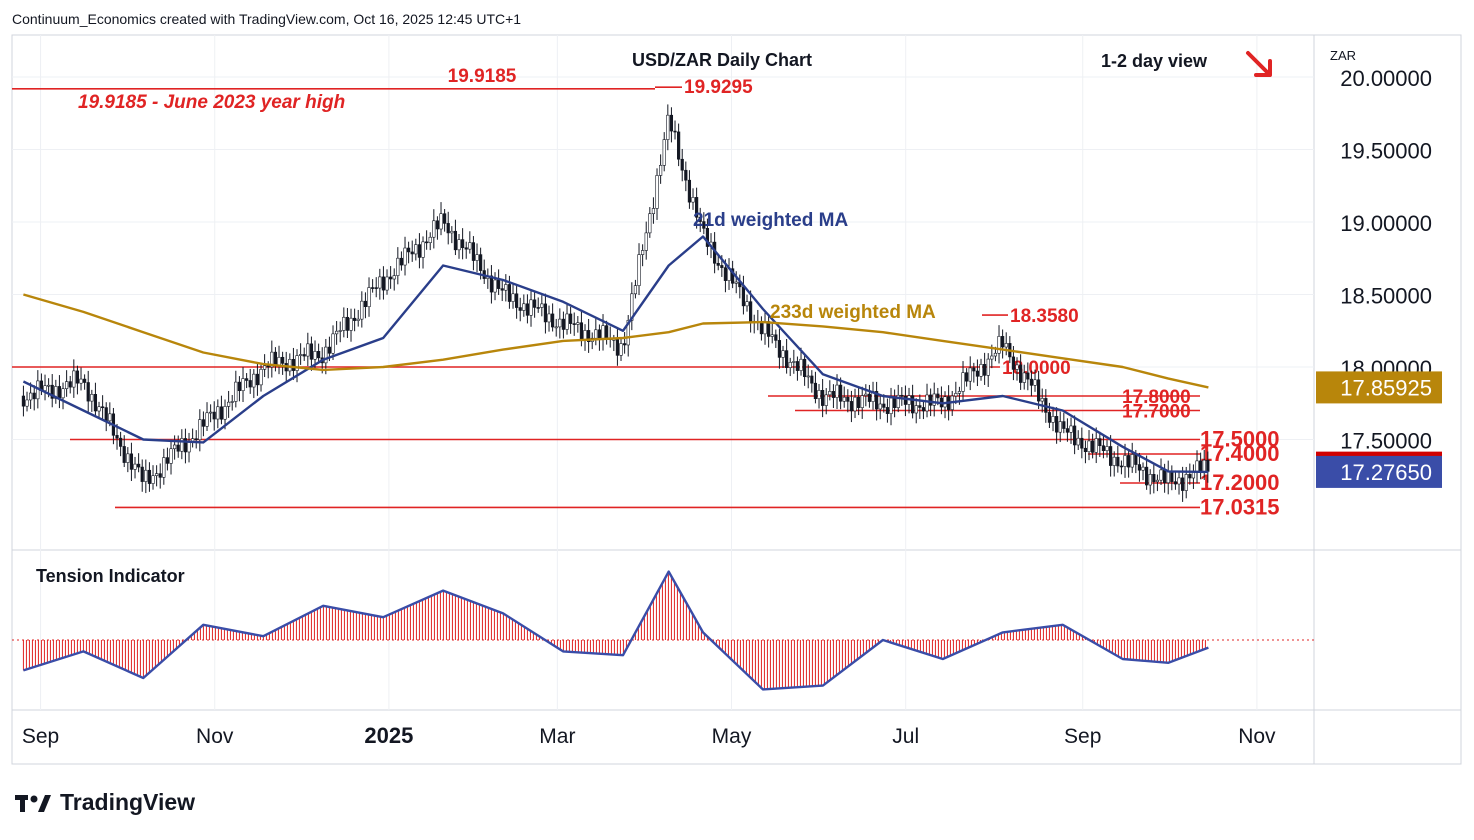 Image resolution: width=1474 pixels, height=840 pixels. I want to click on price-badge, so click(1379, 471).